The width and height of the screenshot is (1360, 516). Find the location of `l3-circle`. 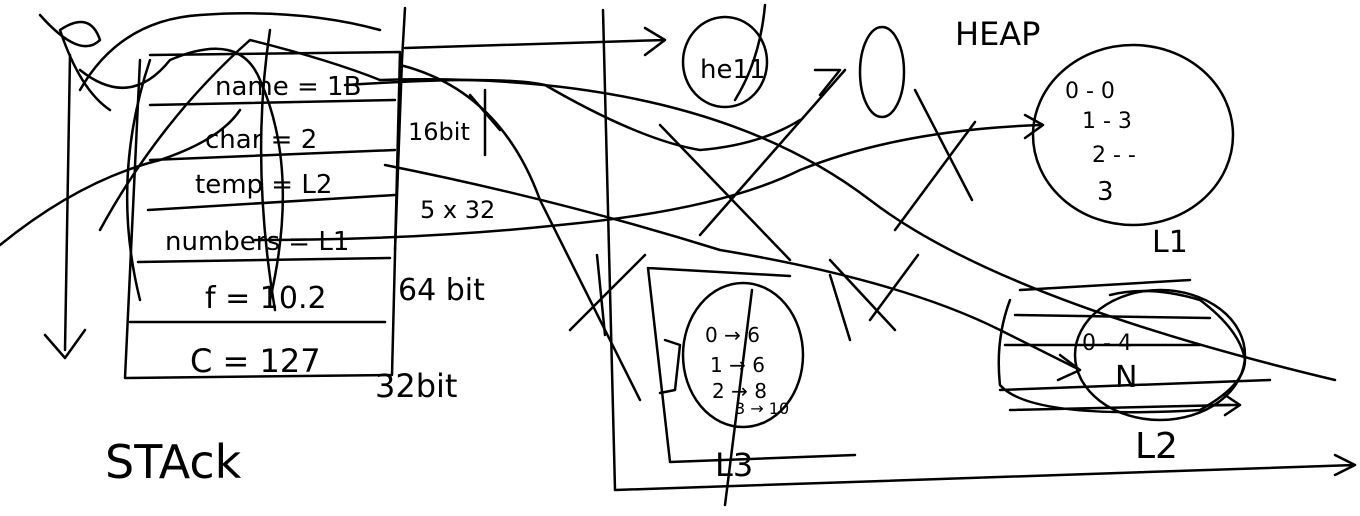

l3-circle is located at coordinates (743, 355).